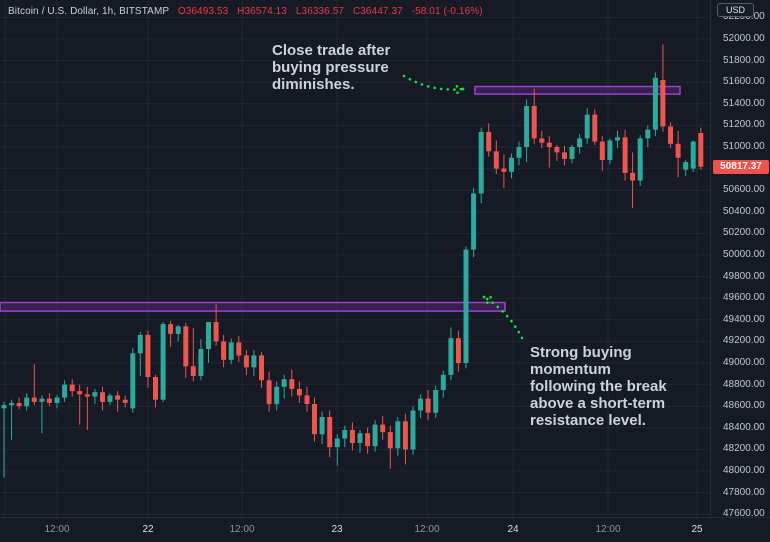  Describe the element at coordinates (148, 529) in the screenshot. I see `time-tick-22: 22` at that location.